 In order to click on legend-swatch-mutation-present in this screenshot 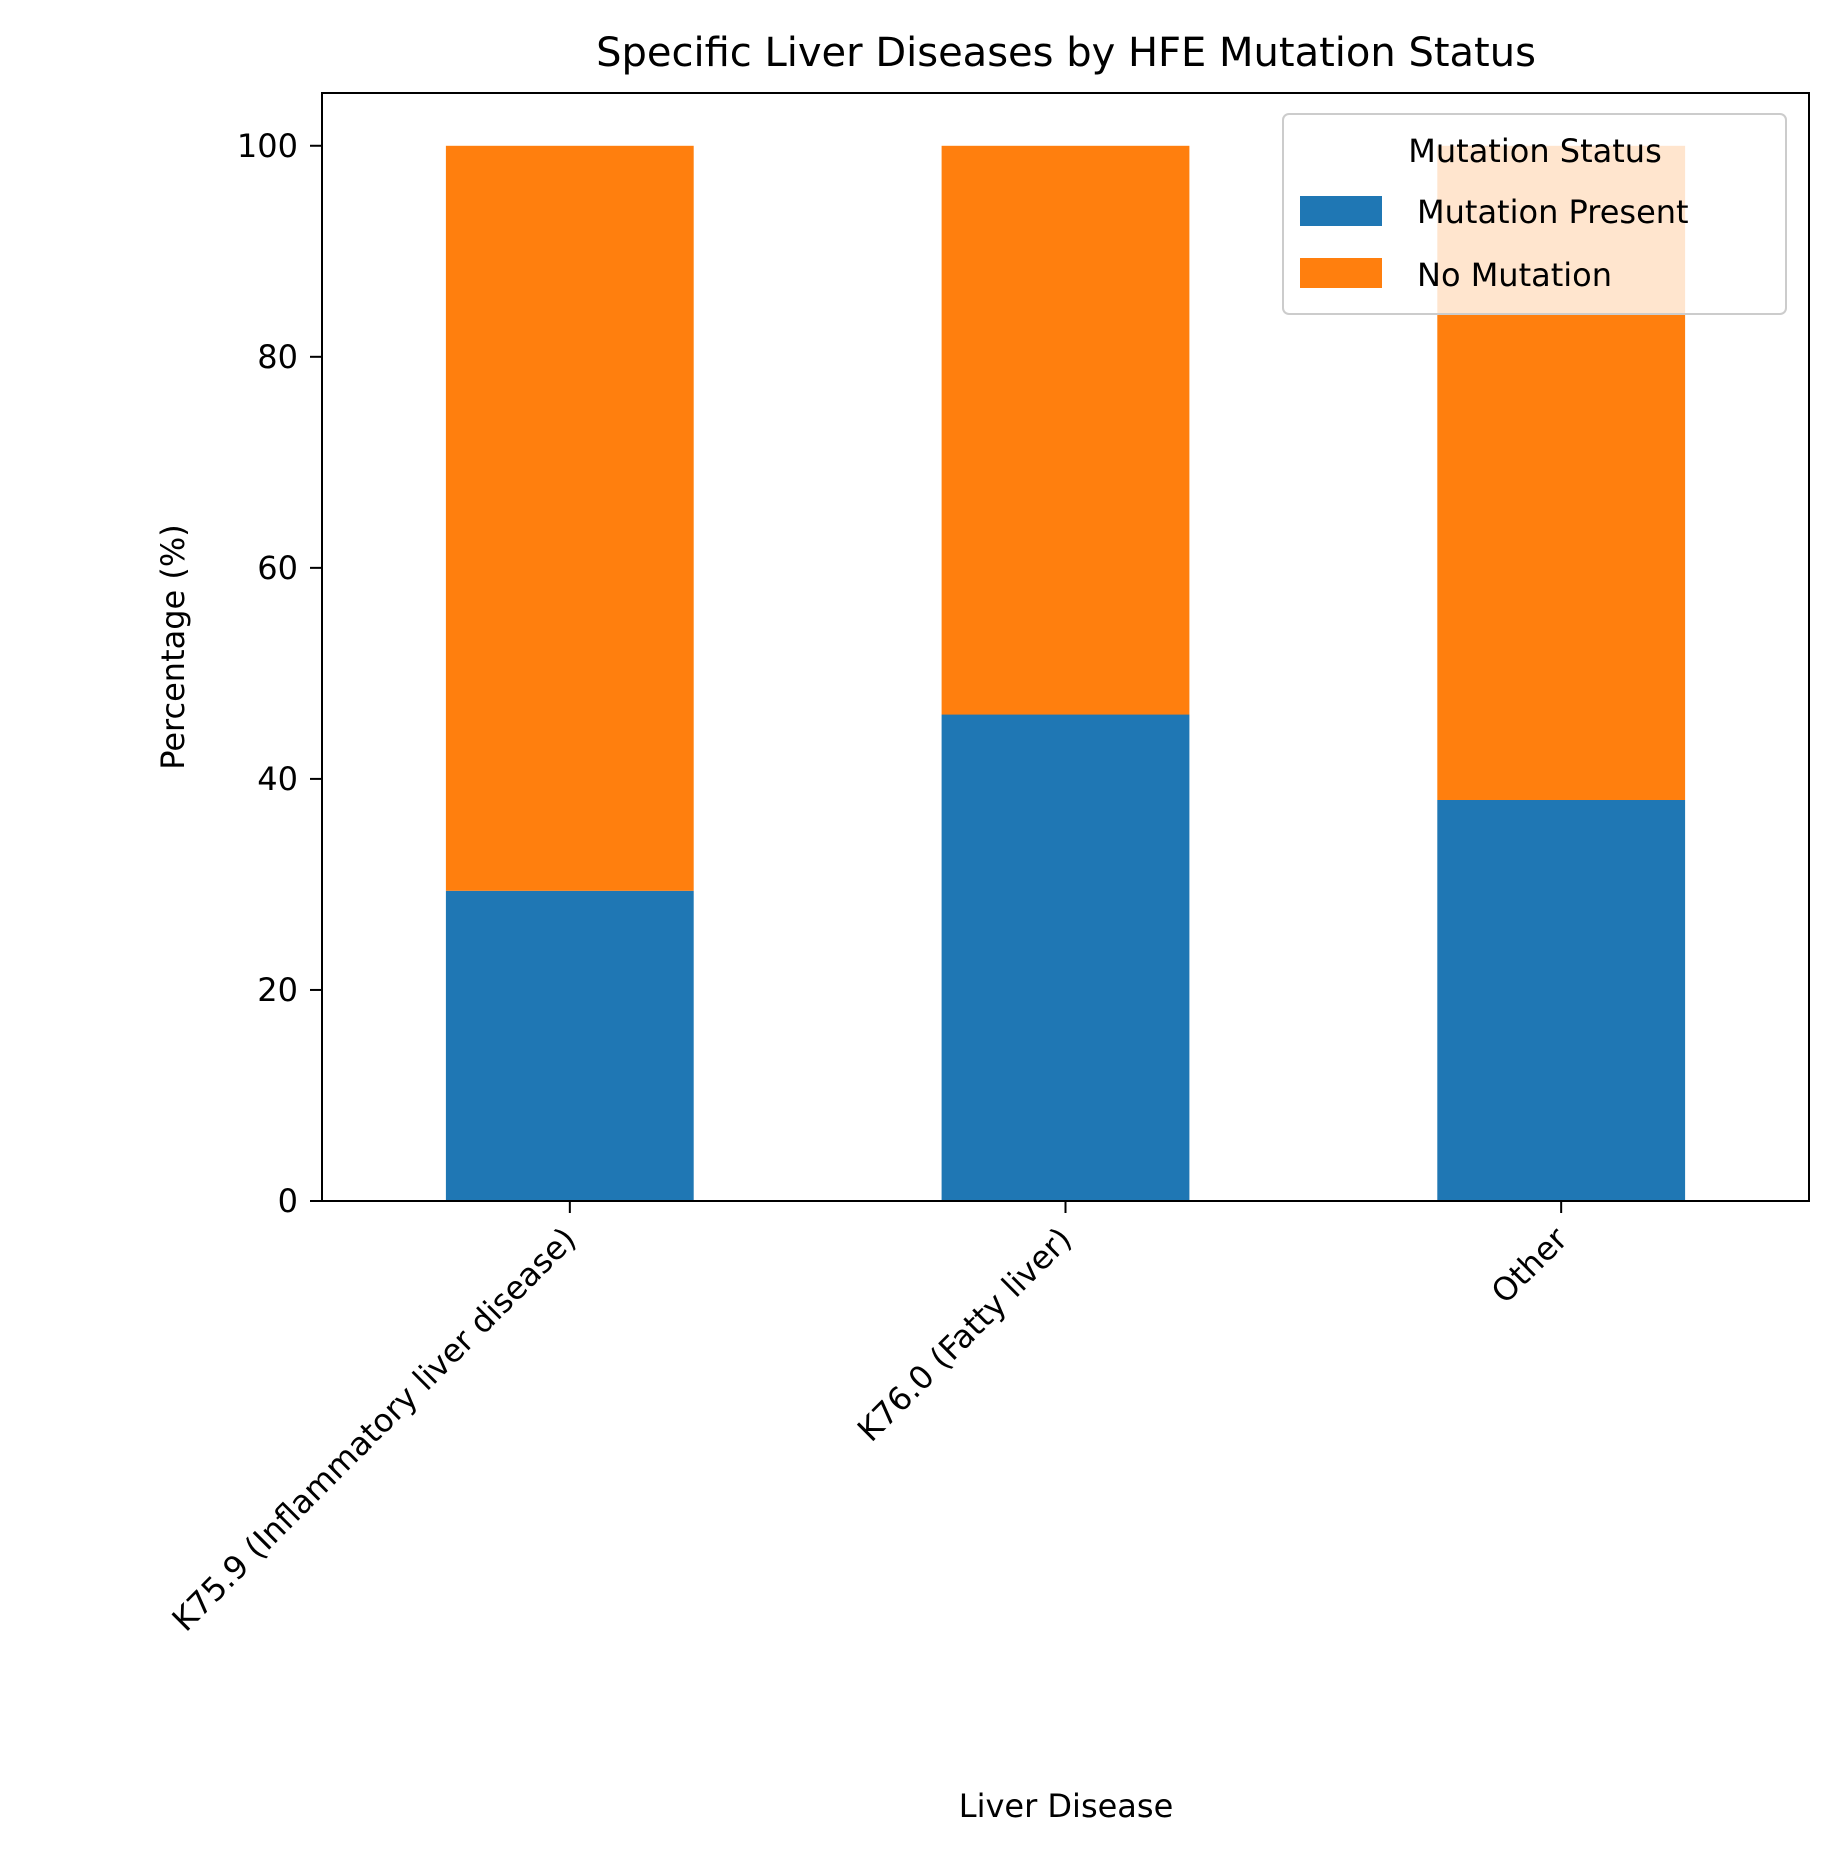, I will do `click(1341, 211)`.